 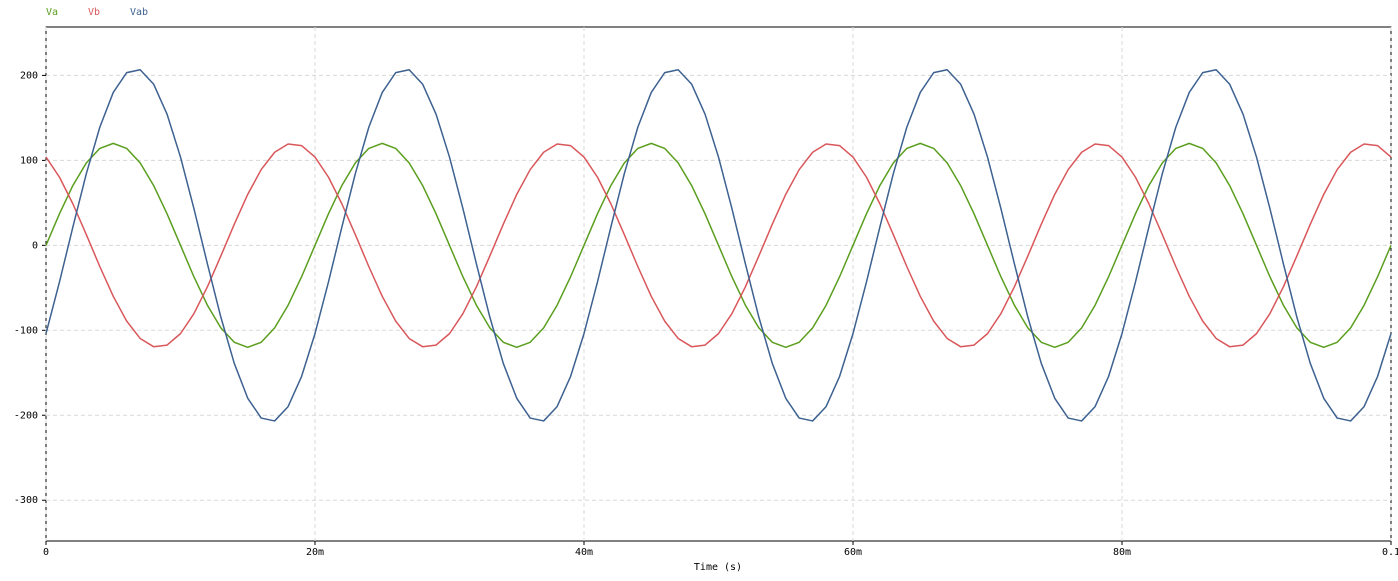 I want to click on y-tick-label: 0, so click(x=35, y=245).